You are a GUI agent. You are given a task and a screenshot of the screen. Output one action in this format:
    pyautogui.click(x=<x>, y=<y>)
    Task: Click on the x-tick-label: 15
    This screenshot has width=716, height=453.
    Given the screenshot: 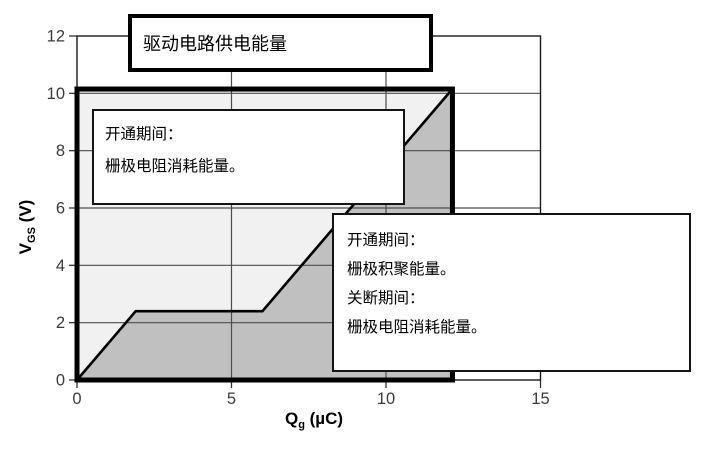 What is the action you would take?
    pyautogui.click(x=540, y=399)
    